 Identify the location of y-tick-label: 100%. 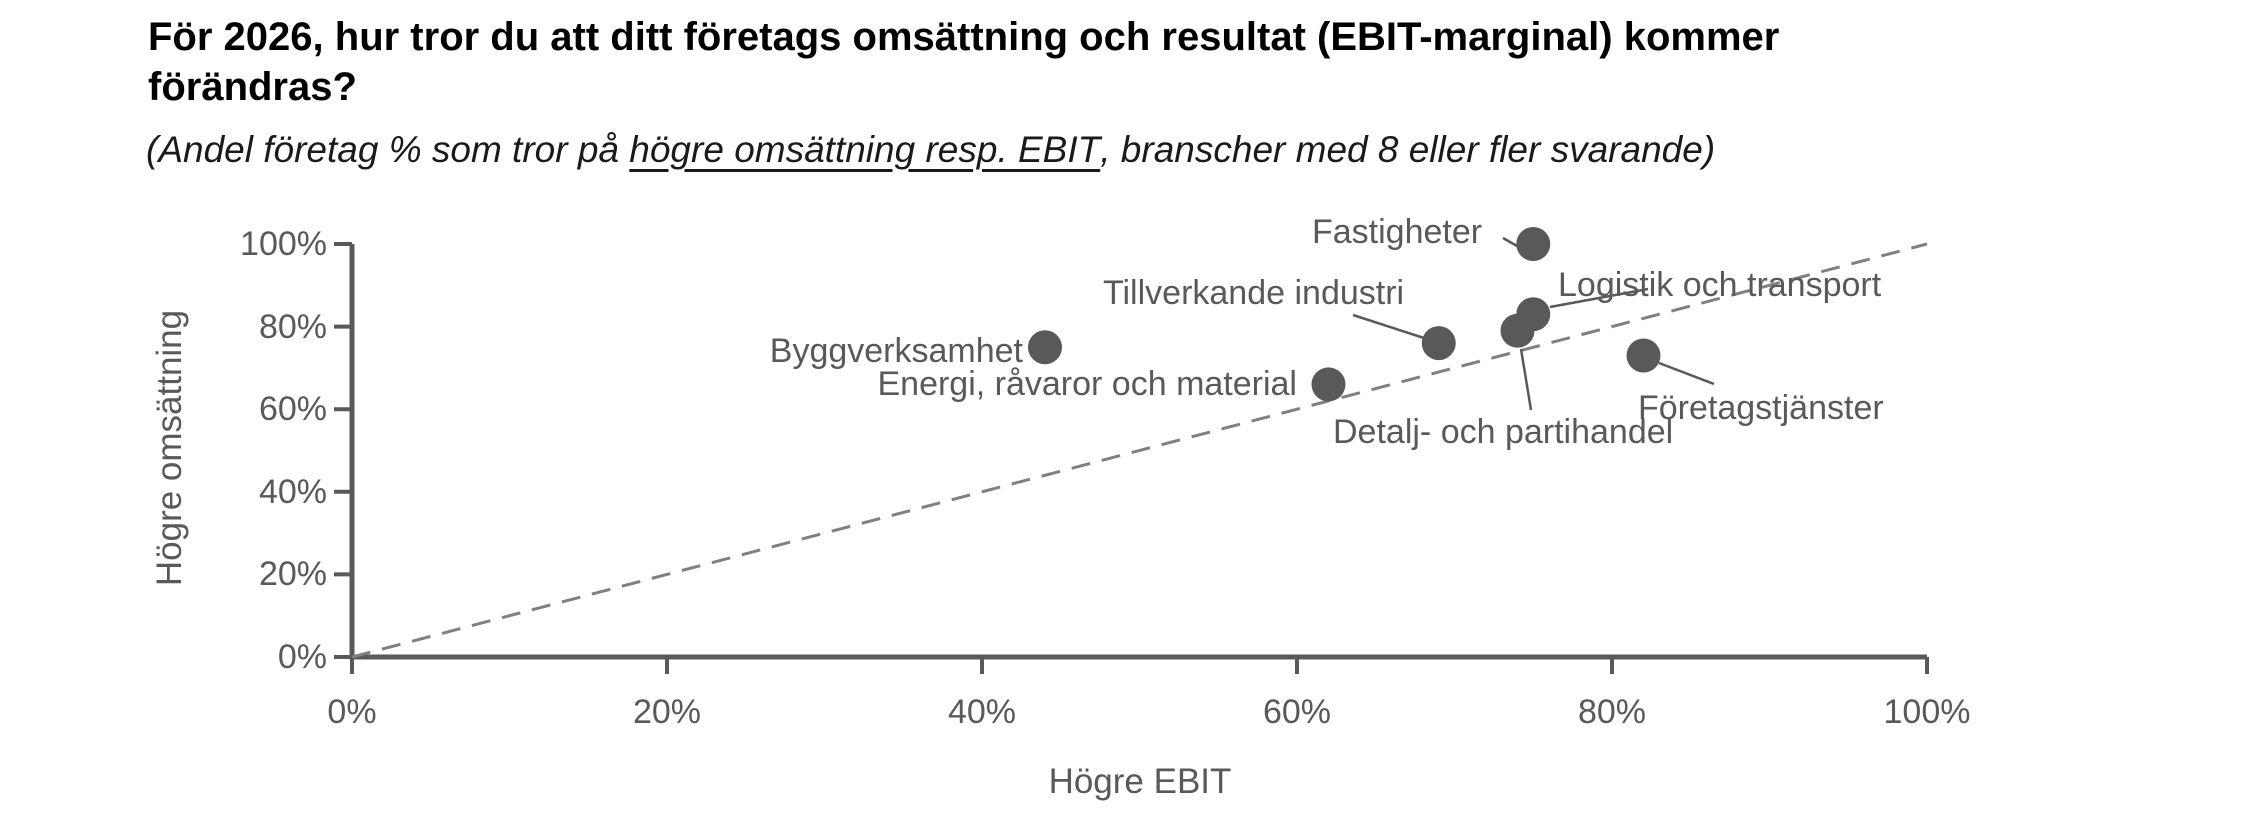
(283, 244).